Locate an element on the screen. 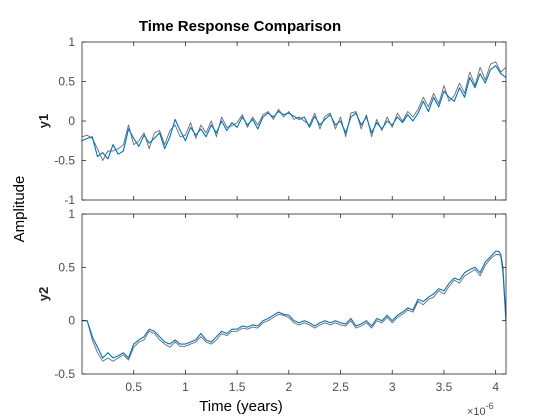 Image resolution: width=560 pixels, height=420 pixels. x-tick-label: 1 is located at coordinates (185, 387).